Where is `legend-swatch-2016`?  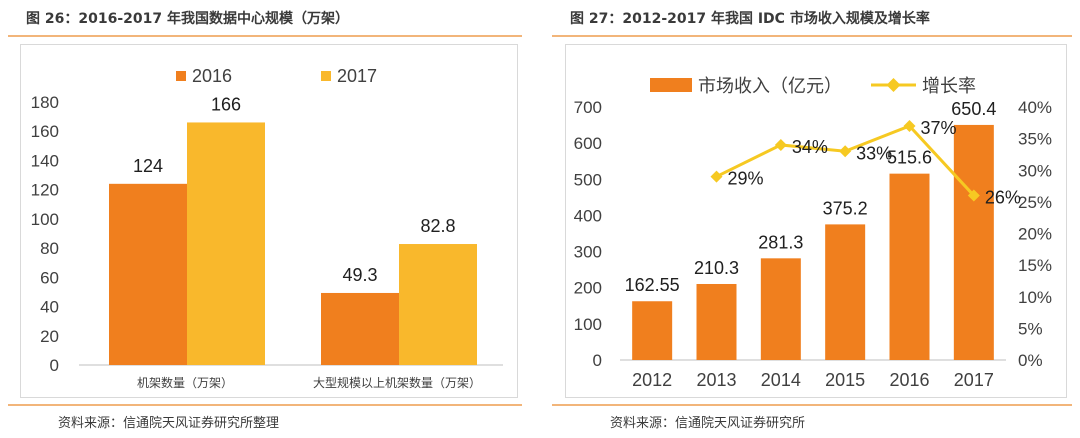
legend-swatch-2016 is located at coordinates (181, 76).